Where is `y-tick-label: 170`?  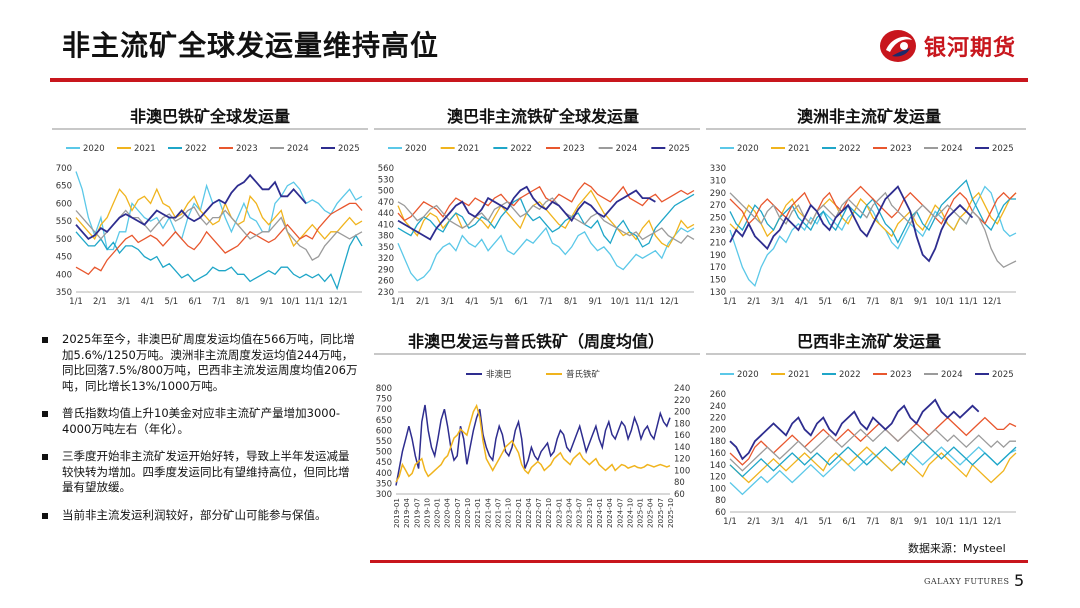
y-tick-label: 170 is located at coordinates (718, 268).